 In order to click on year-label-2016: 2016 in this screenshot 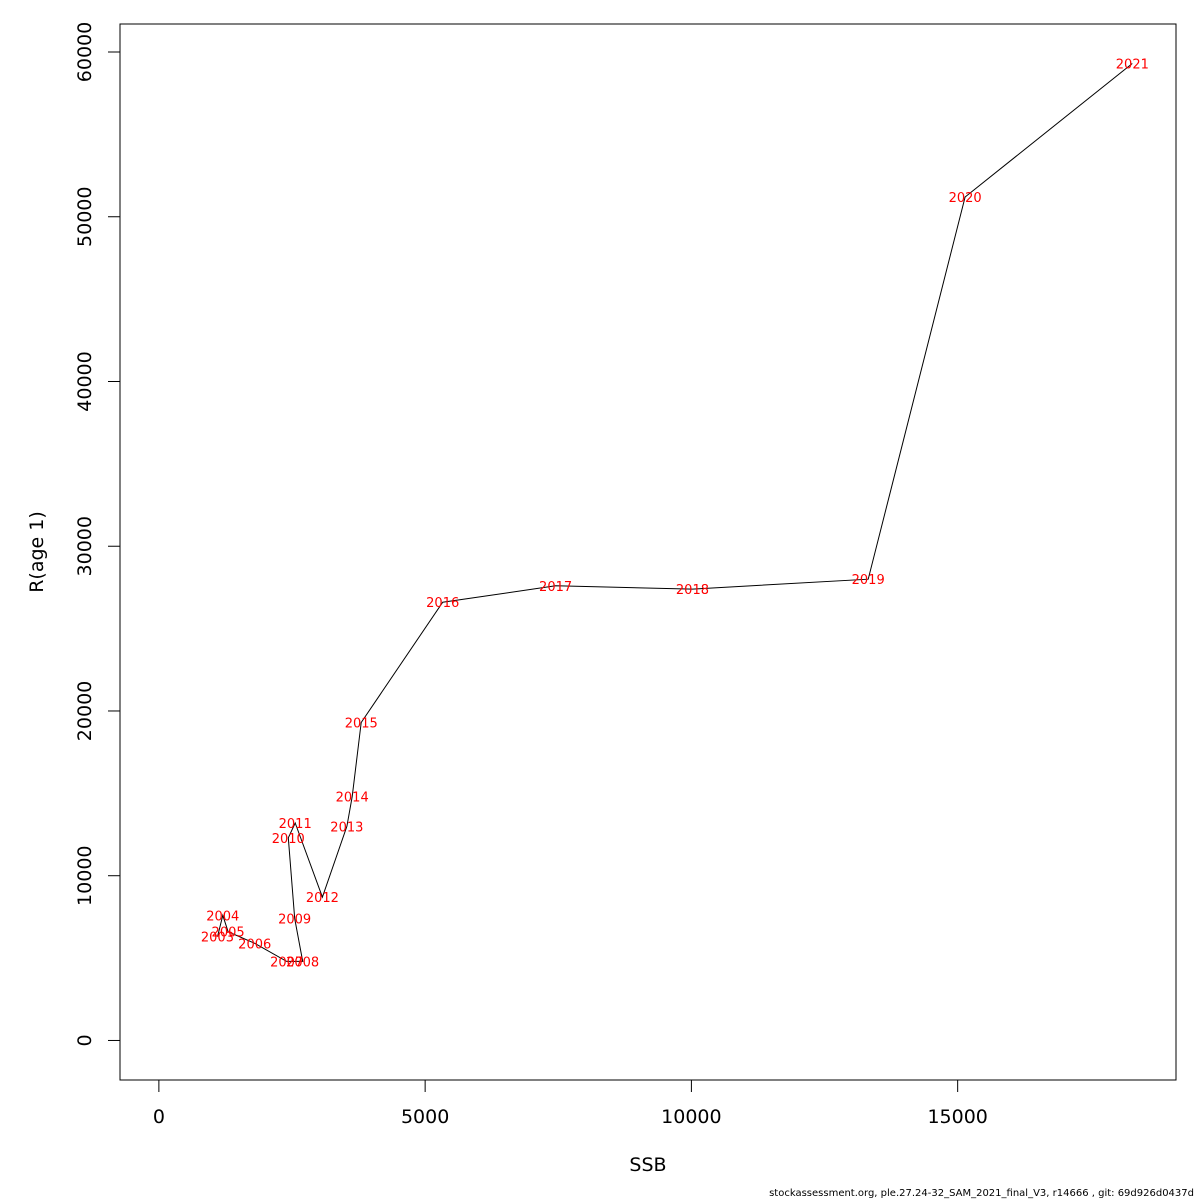, I will do `click(442, 603)`.